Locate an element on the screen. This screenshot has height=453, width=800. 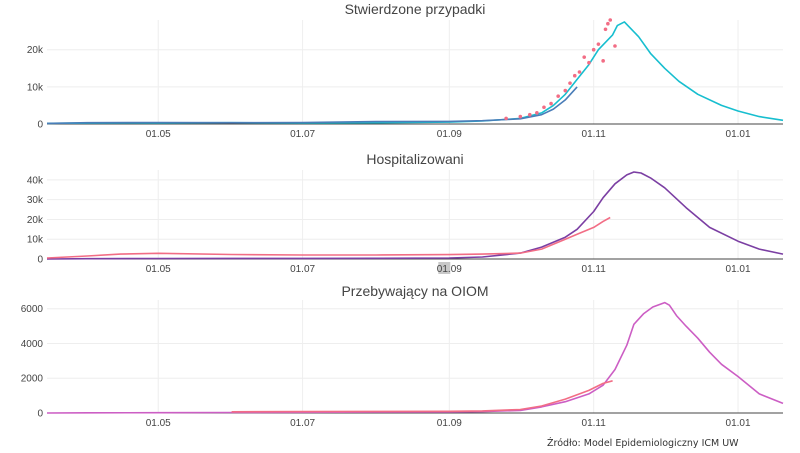
source-note: Źródło: Model Epidemiologiczny ICM UW is located at coordinates (643, 443).